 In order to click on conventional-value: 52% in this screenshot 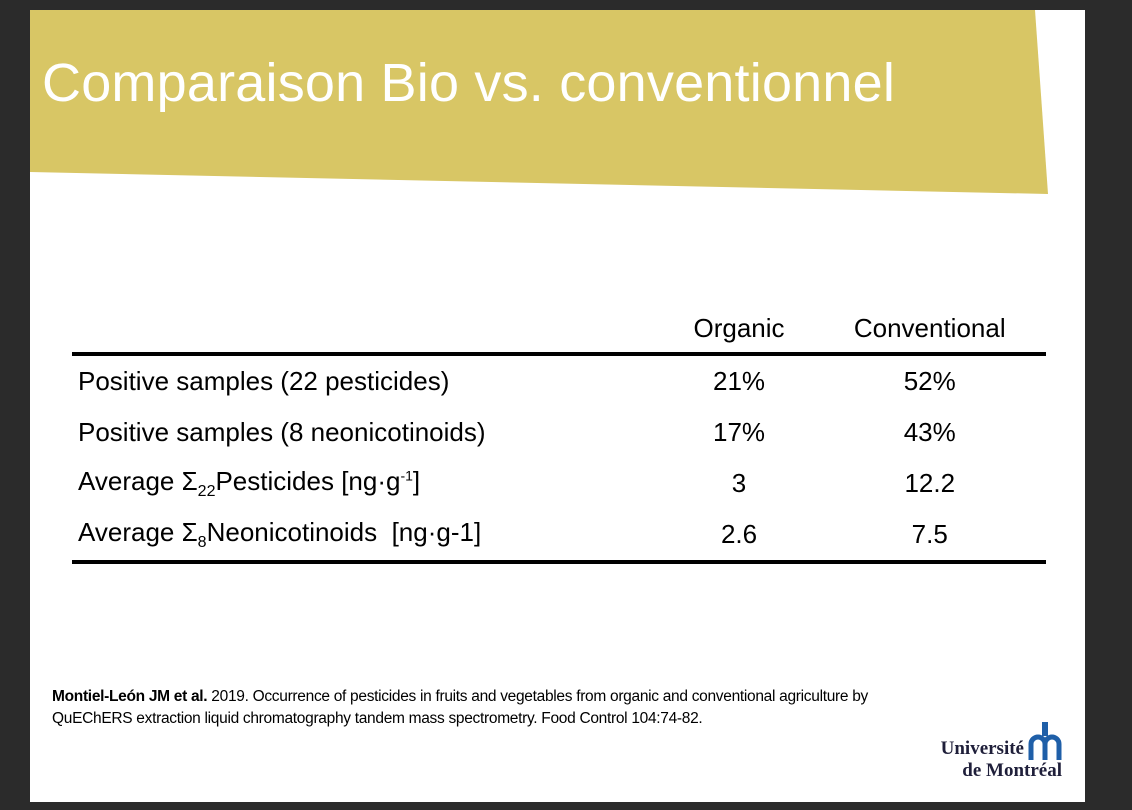, I will do `click(929, 381)`.